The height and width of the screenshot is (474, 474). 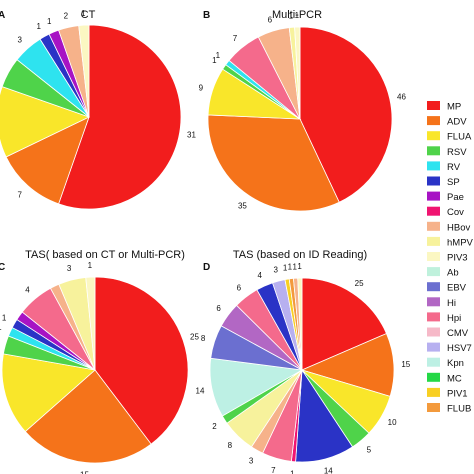 What do you see at coordinates (105, 255) in the screenshot?
I see `panel-c-title: TAS( based on CT or Multi-PCR)` at bounding box center [105, 255].